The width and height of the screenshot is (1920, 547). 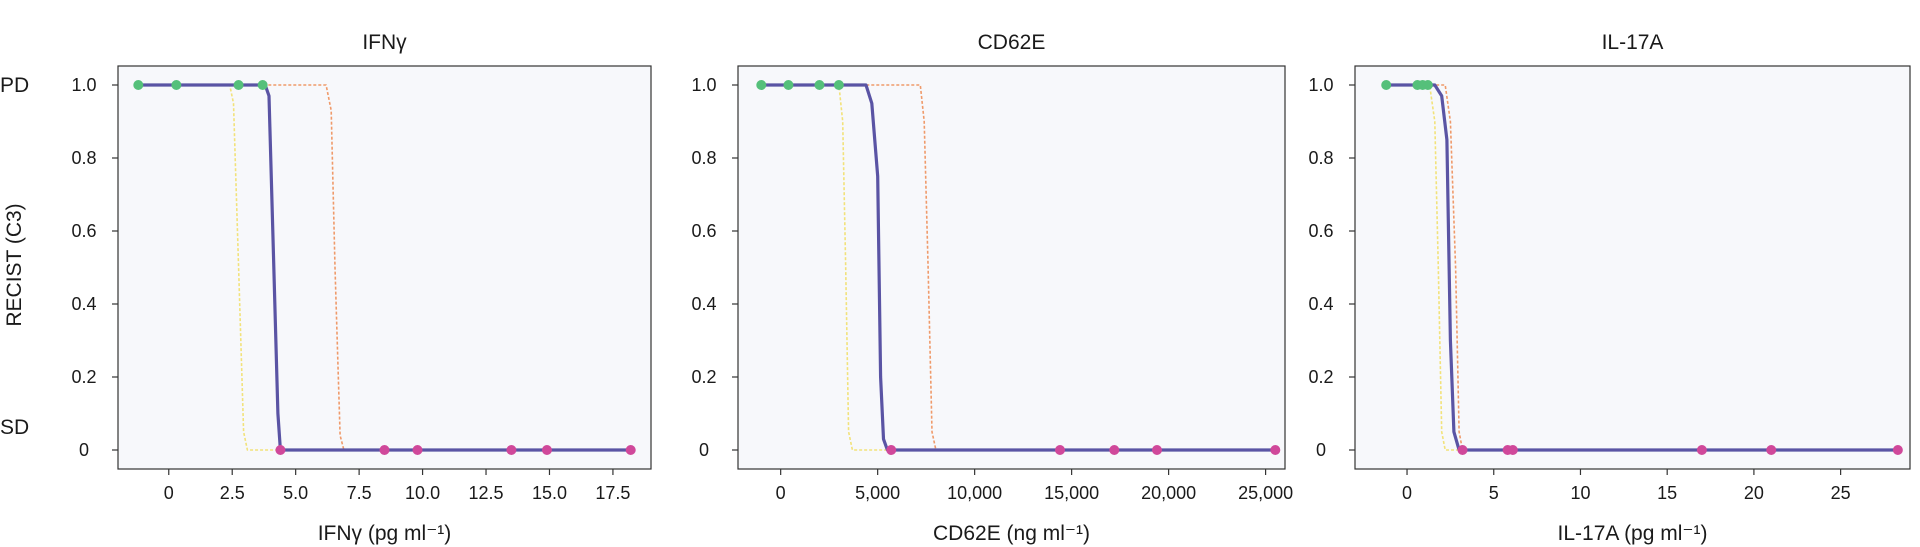 What do you see at coordinates (1633, 42) in the screenshot?
I see `chart-title: IL-17A` at bounding box center [1633, 42].